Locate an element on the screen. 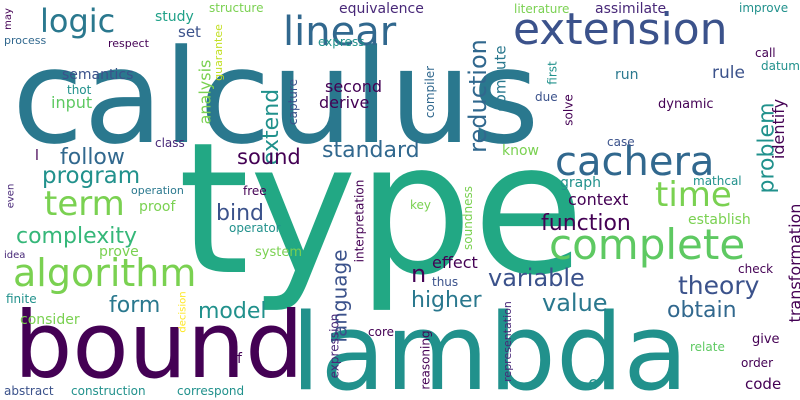 This screenshot has height=400, width=800. word-identify: identify is located at coordinates (779, 129).